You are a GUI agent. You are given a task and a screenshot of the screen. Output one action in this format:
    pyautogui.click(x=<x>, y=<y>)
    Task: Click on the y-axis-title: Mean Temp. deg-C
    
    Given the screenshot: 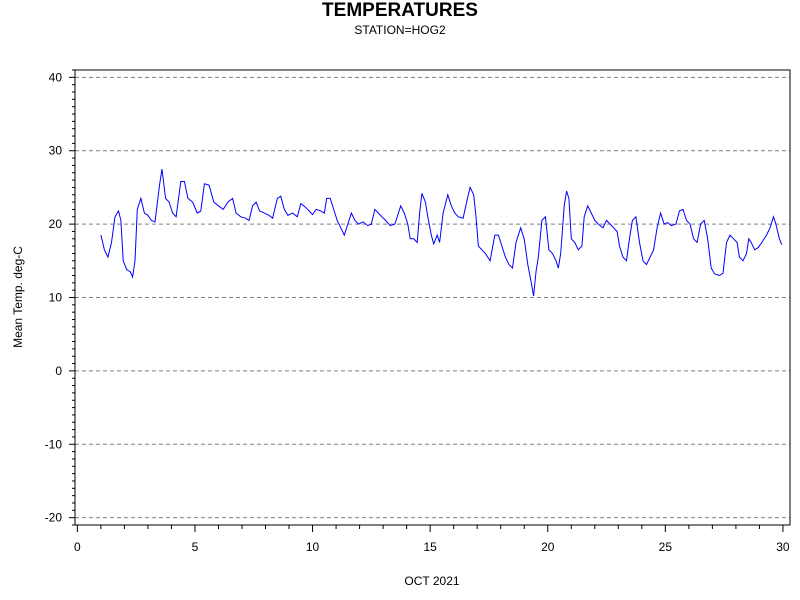 What is the action you would take?
    pyautogui.click(x=18, y=297)
    